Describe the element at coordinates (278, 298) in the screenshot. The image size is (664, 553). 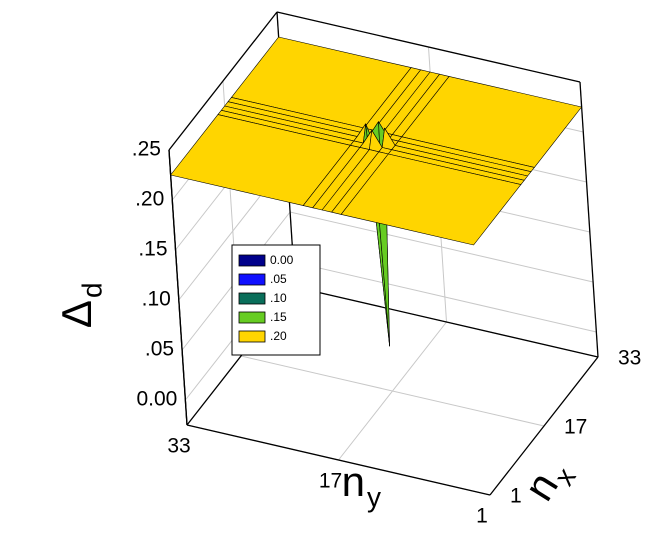
I see `legend-label: .10` at that location.